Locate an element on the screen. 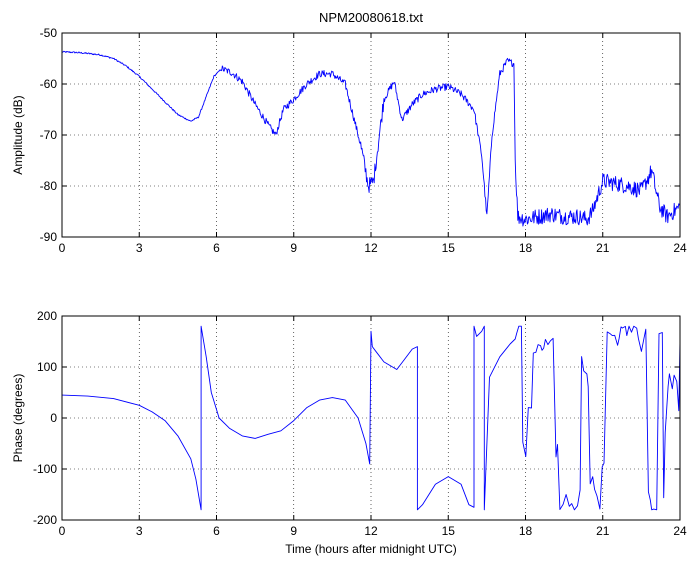  y-axis-label: Amplitude (dB) is located at coordinates (18, 134).